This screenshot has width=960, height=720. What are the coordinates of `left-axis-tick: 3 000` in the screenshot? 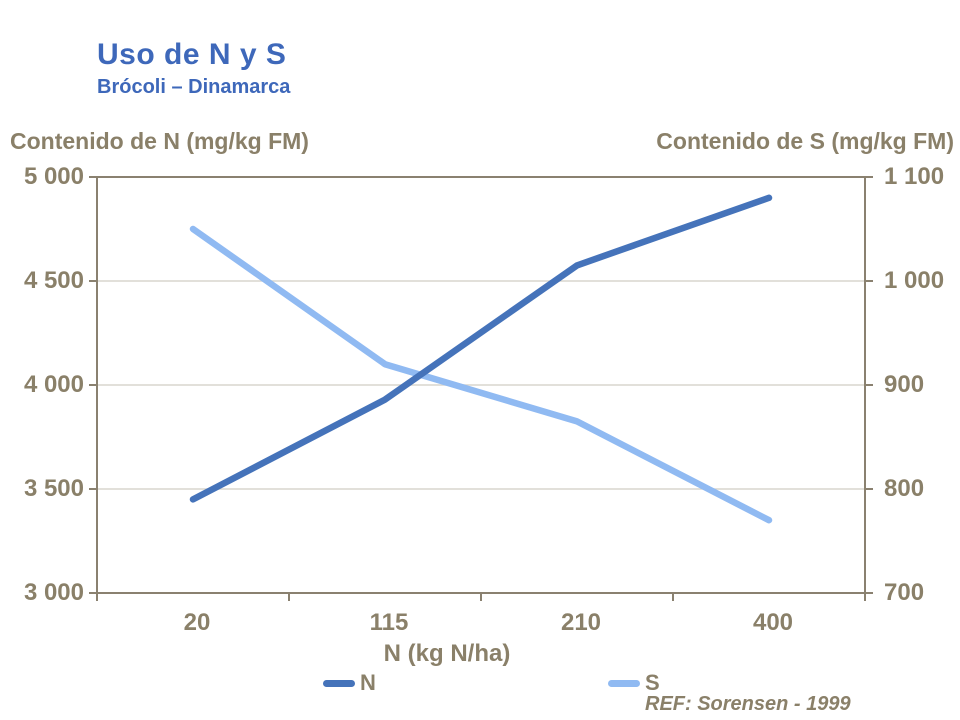 It's located at (53, 592).